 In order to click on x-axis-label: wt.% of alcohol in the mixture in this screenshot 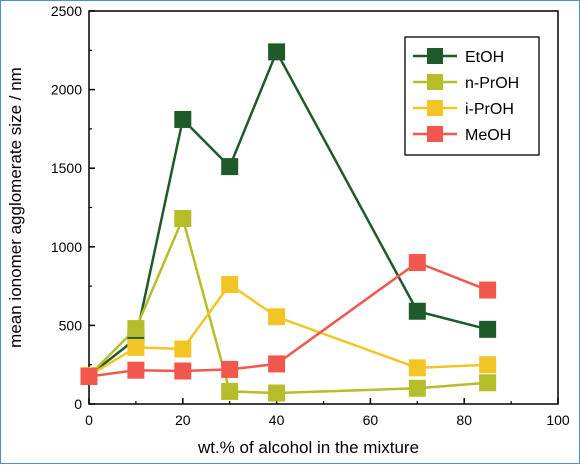, I will do `click(308, 447)`.